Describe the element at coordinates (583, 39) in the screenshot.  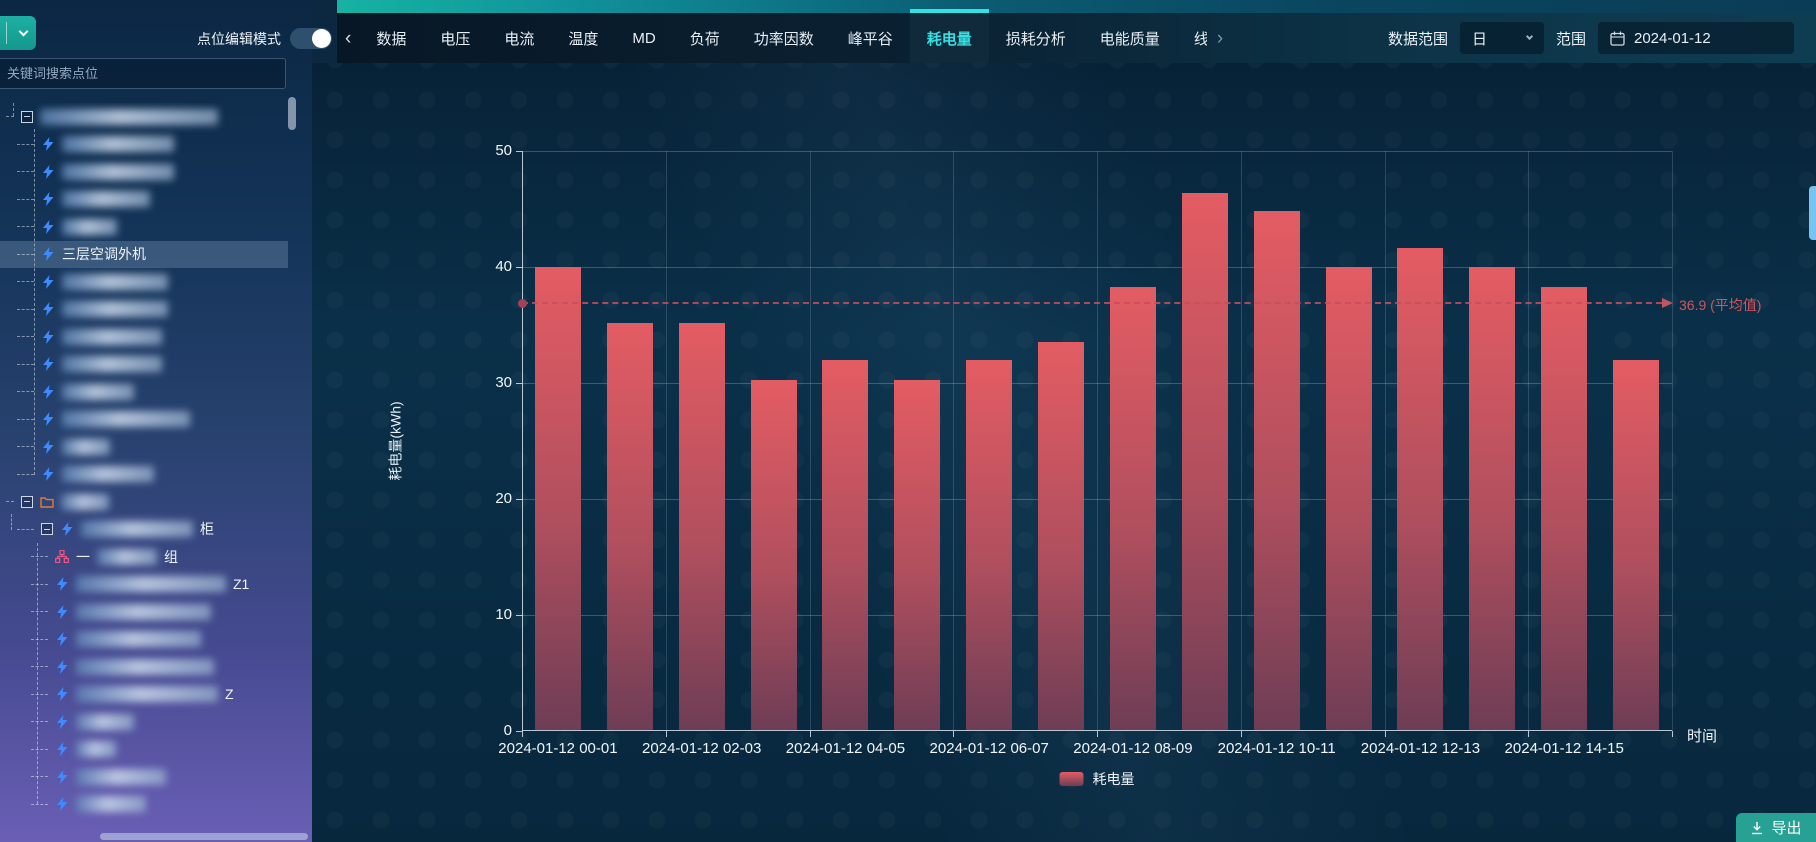
I see `tab-温度: 温度` at that location.